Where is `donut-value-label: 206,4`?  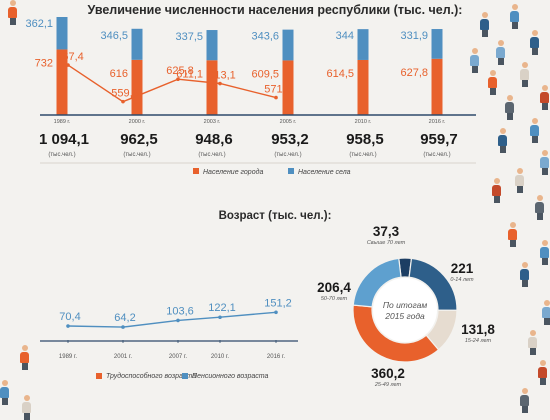 donut-value-label: 206,4 is located at coordinates (334, 287).